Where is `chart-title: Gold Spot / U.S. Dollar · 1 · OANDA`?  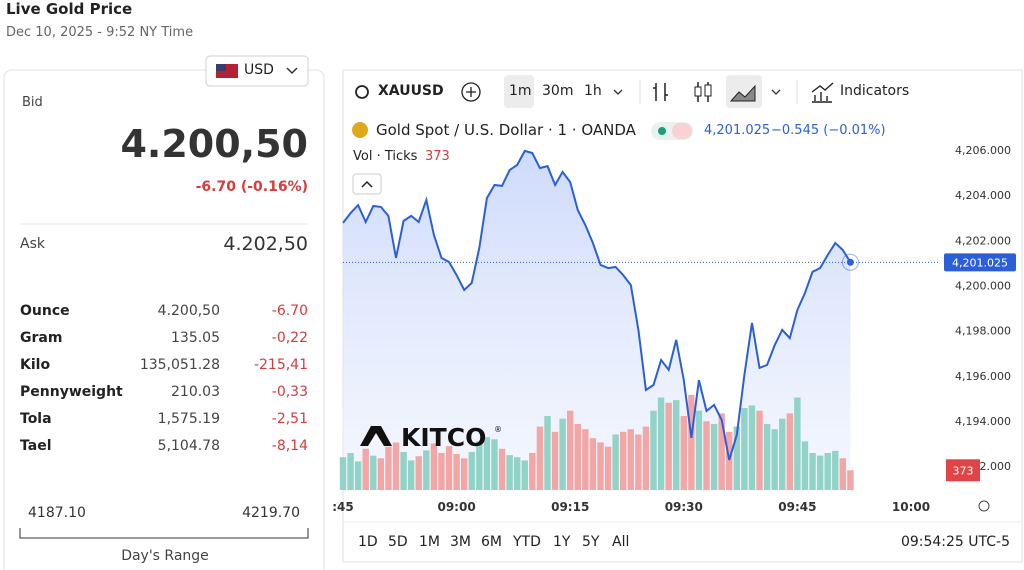 chart-title: Gold Spot / U.S. Dollar · 1 · OANDA is located at coordinates (506, 130).